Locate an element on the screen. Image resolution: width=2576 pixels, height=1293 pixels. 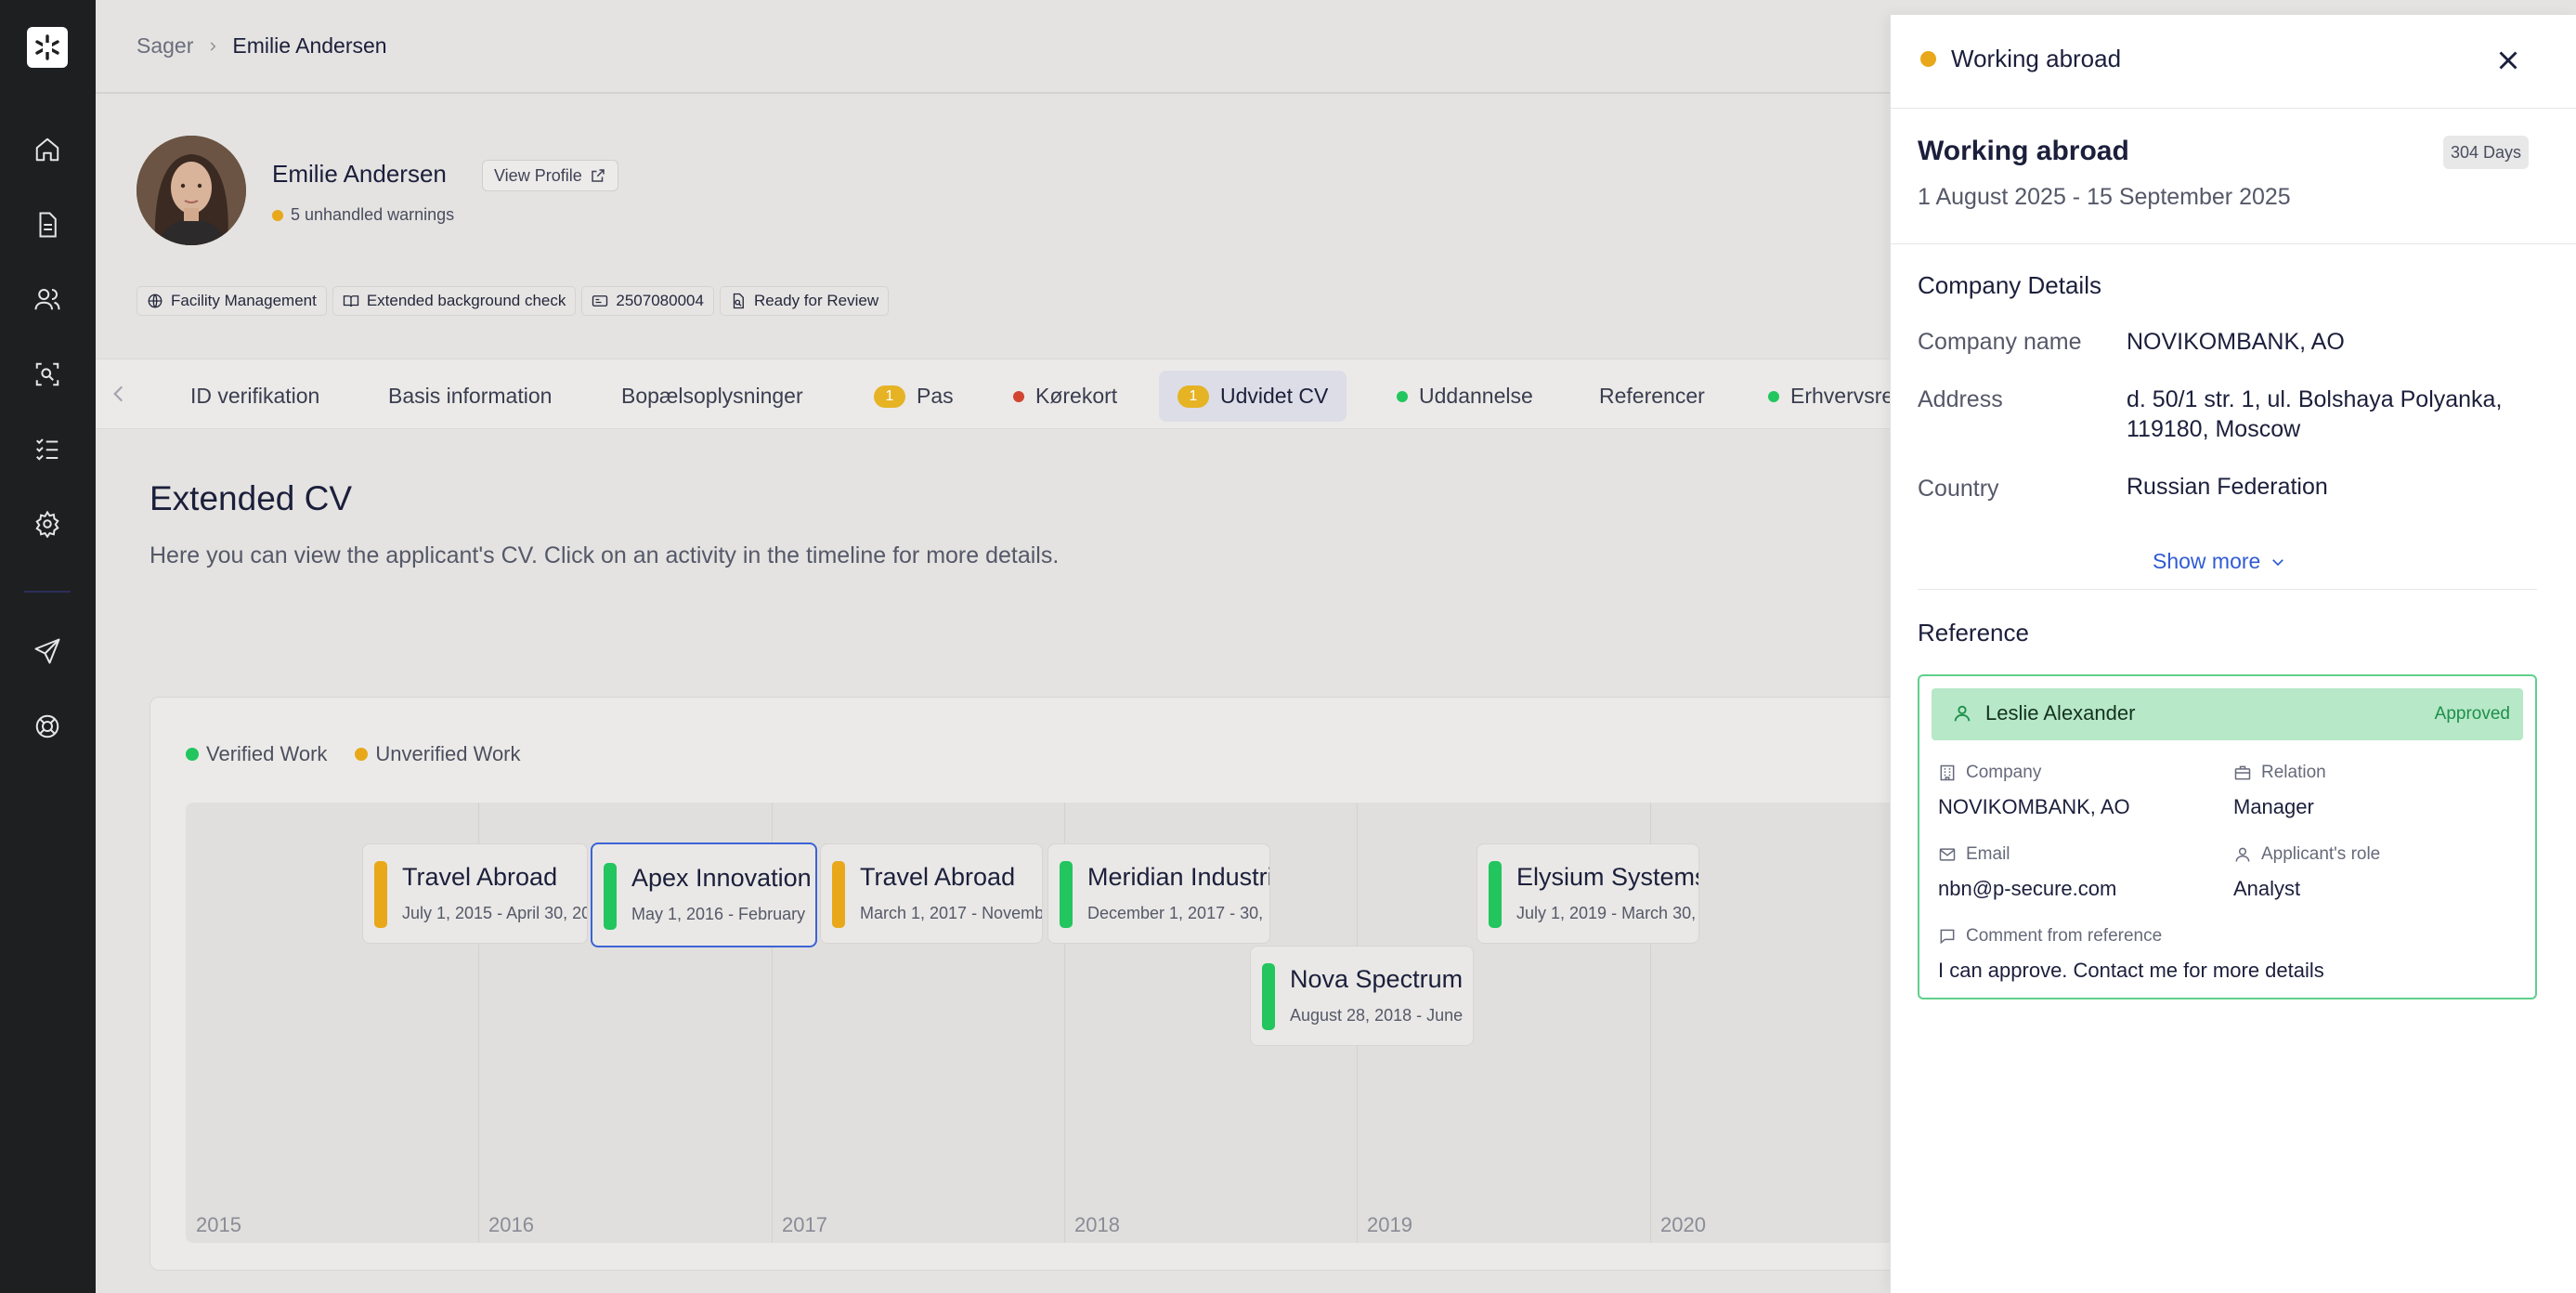
legend-unverified-label: Unverified Work is located at coordinates (448, 753).